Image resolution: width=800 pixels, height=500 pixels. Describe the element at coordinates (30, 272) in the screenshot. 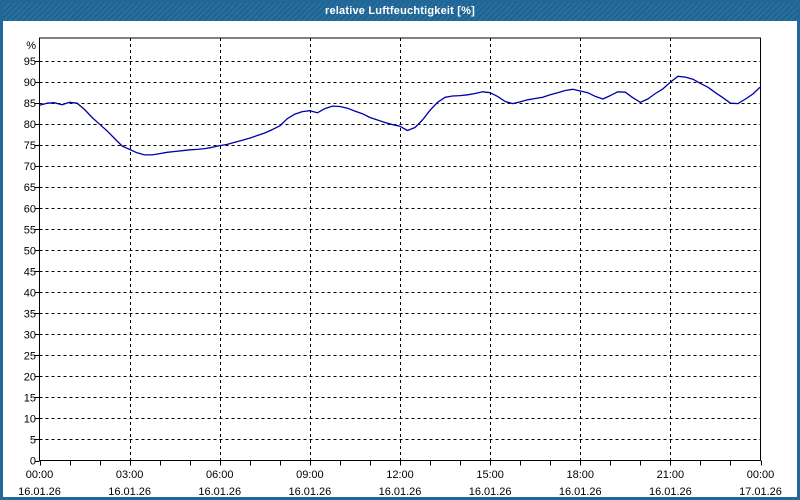

I see `y-tick-label: 45` at that location.